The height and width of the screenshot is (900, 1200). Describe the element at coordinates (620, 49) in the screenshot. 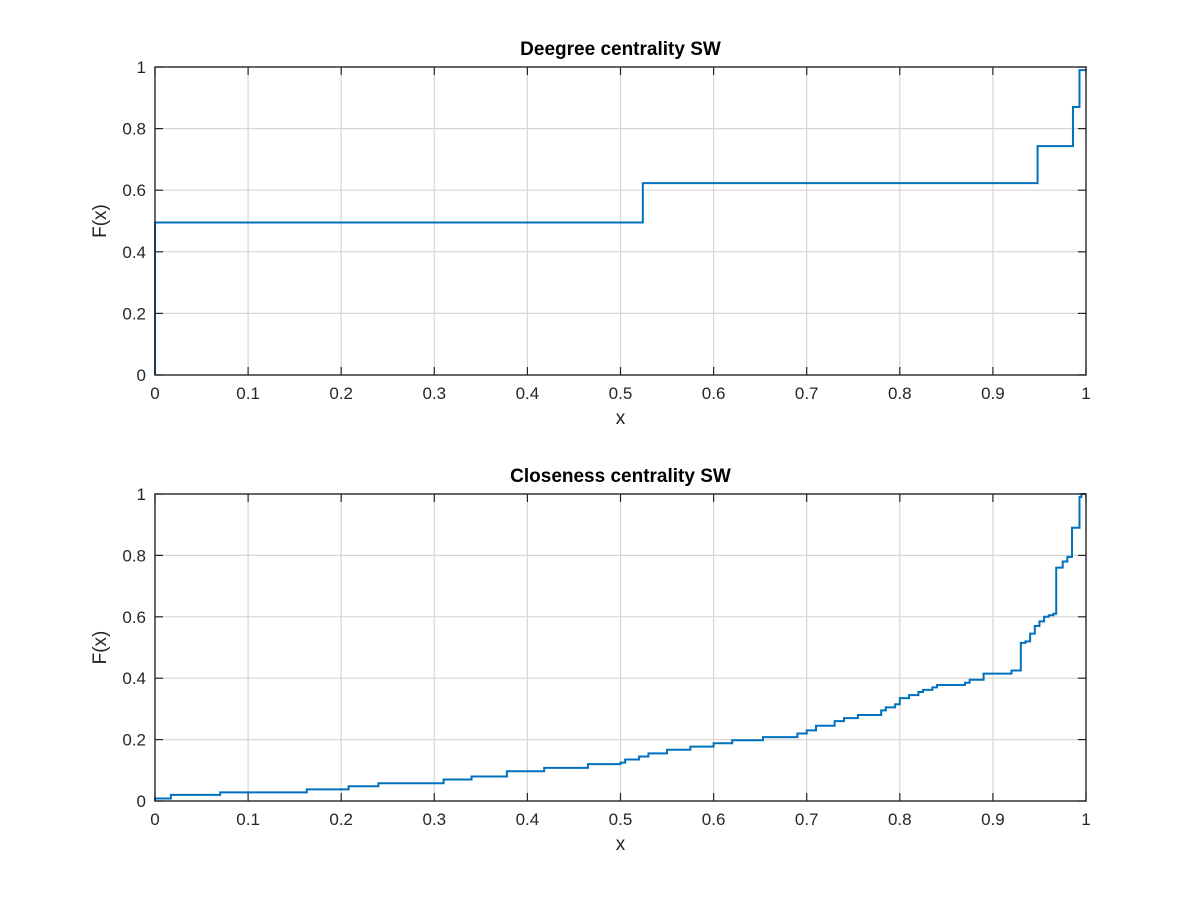

I see `plot-title: Deegree centrality SW` at that location.